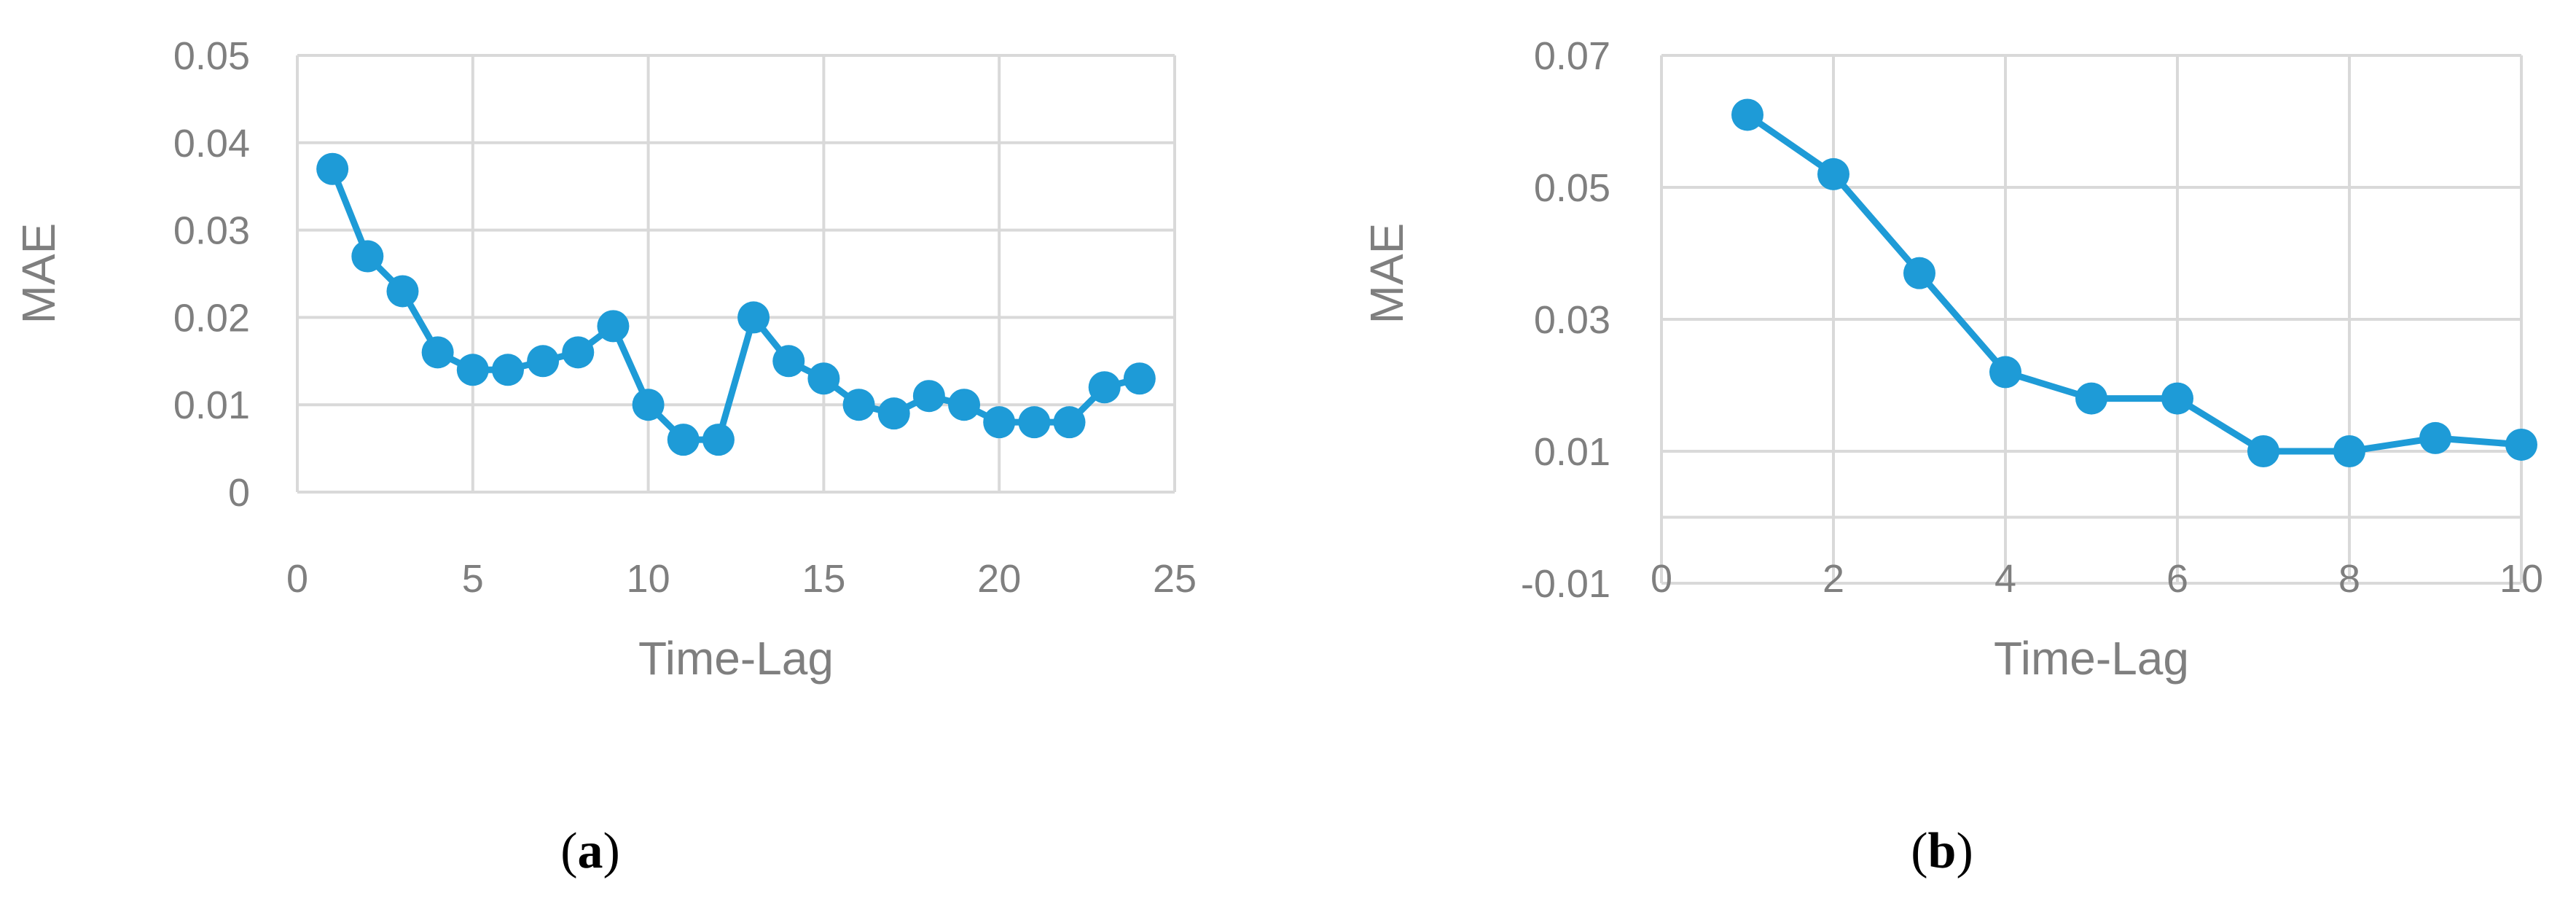 Image resolution: width=2576 pixels, height=904 pixels. I want to click on panel-label: (b), so click(1942, 851).